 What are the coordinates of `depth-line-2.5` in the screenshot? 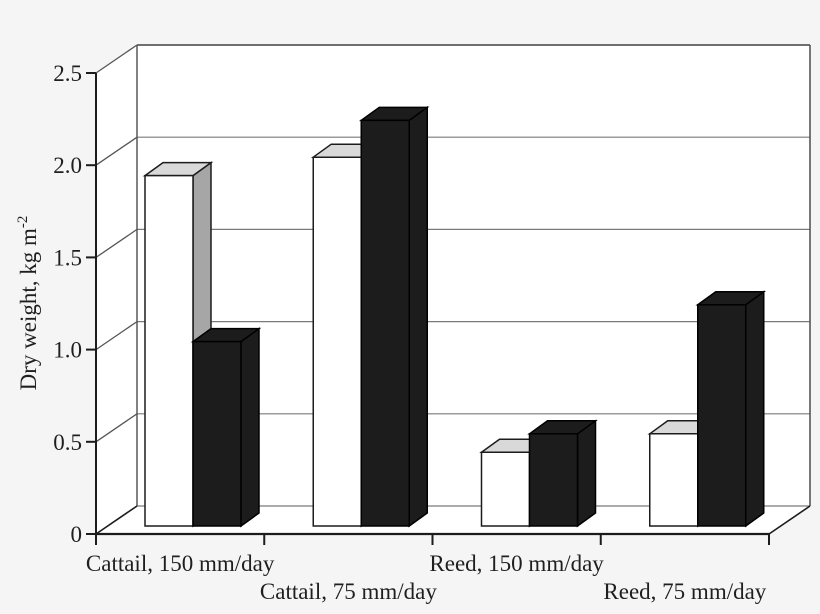 It's located at (116, 59).